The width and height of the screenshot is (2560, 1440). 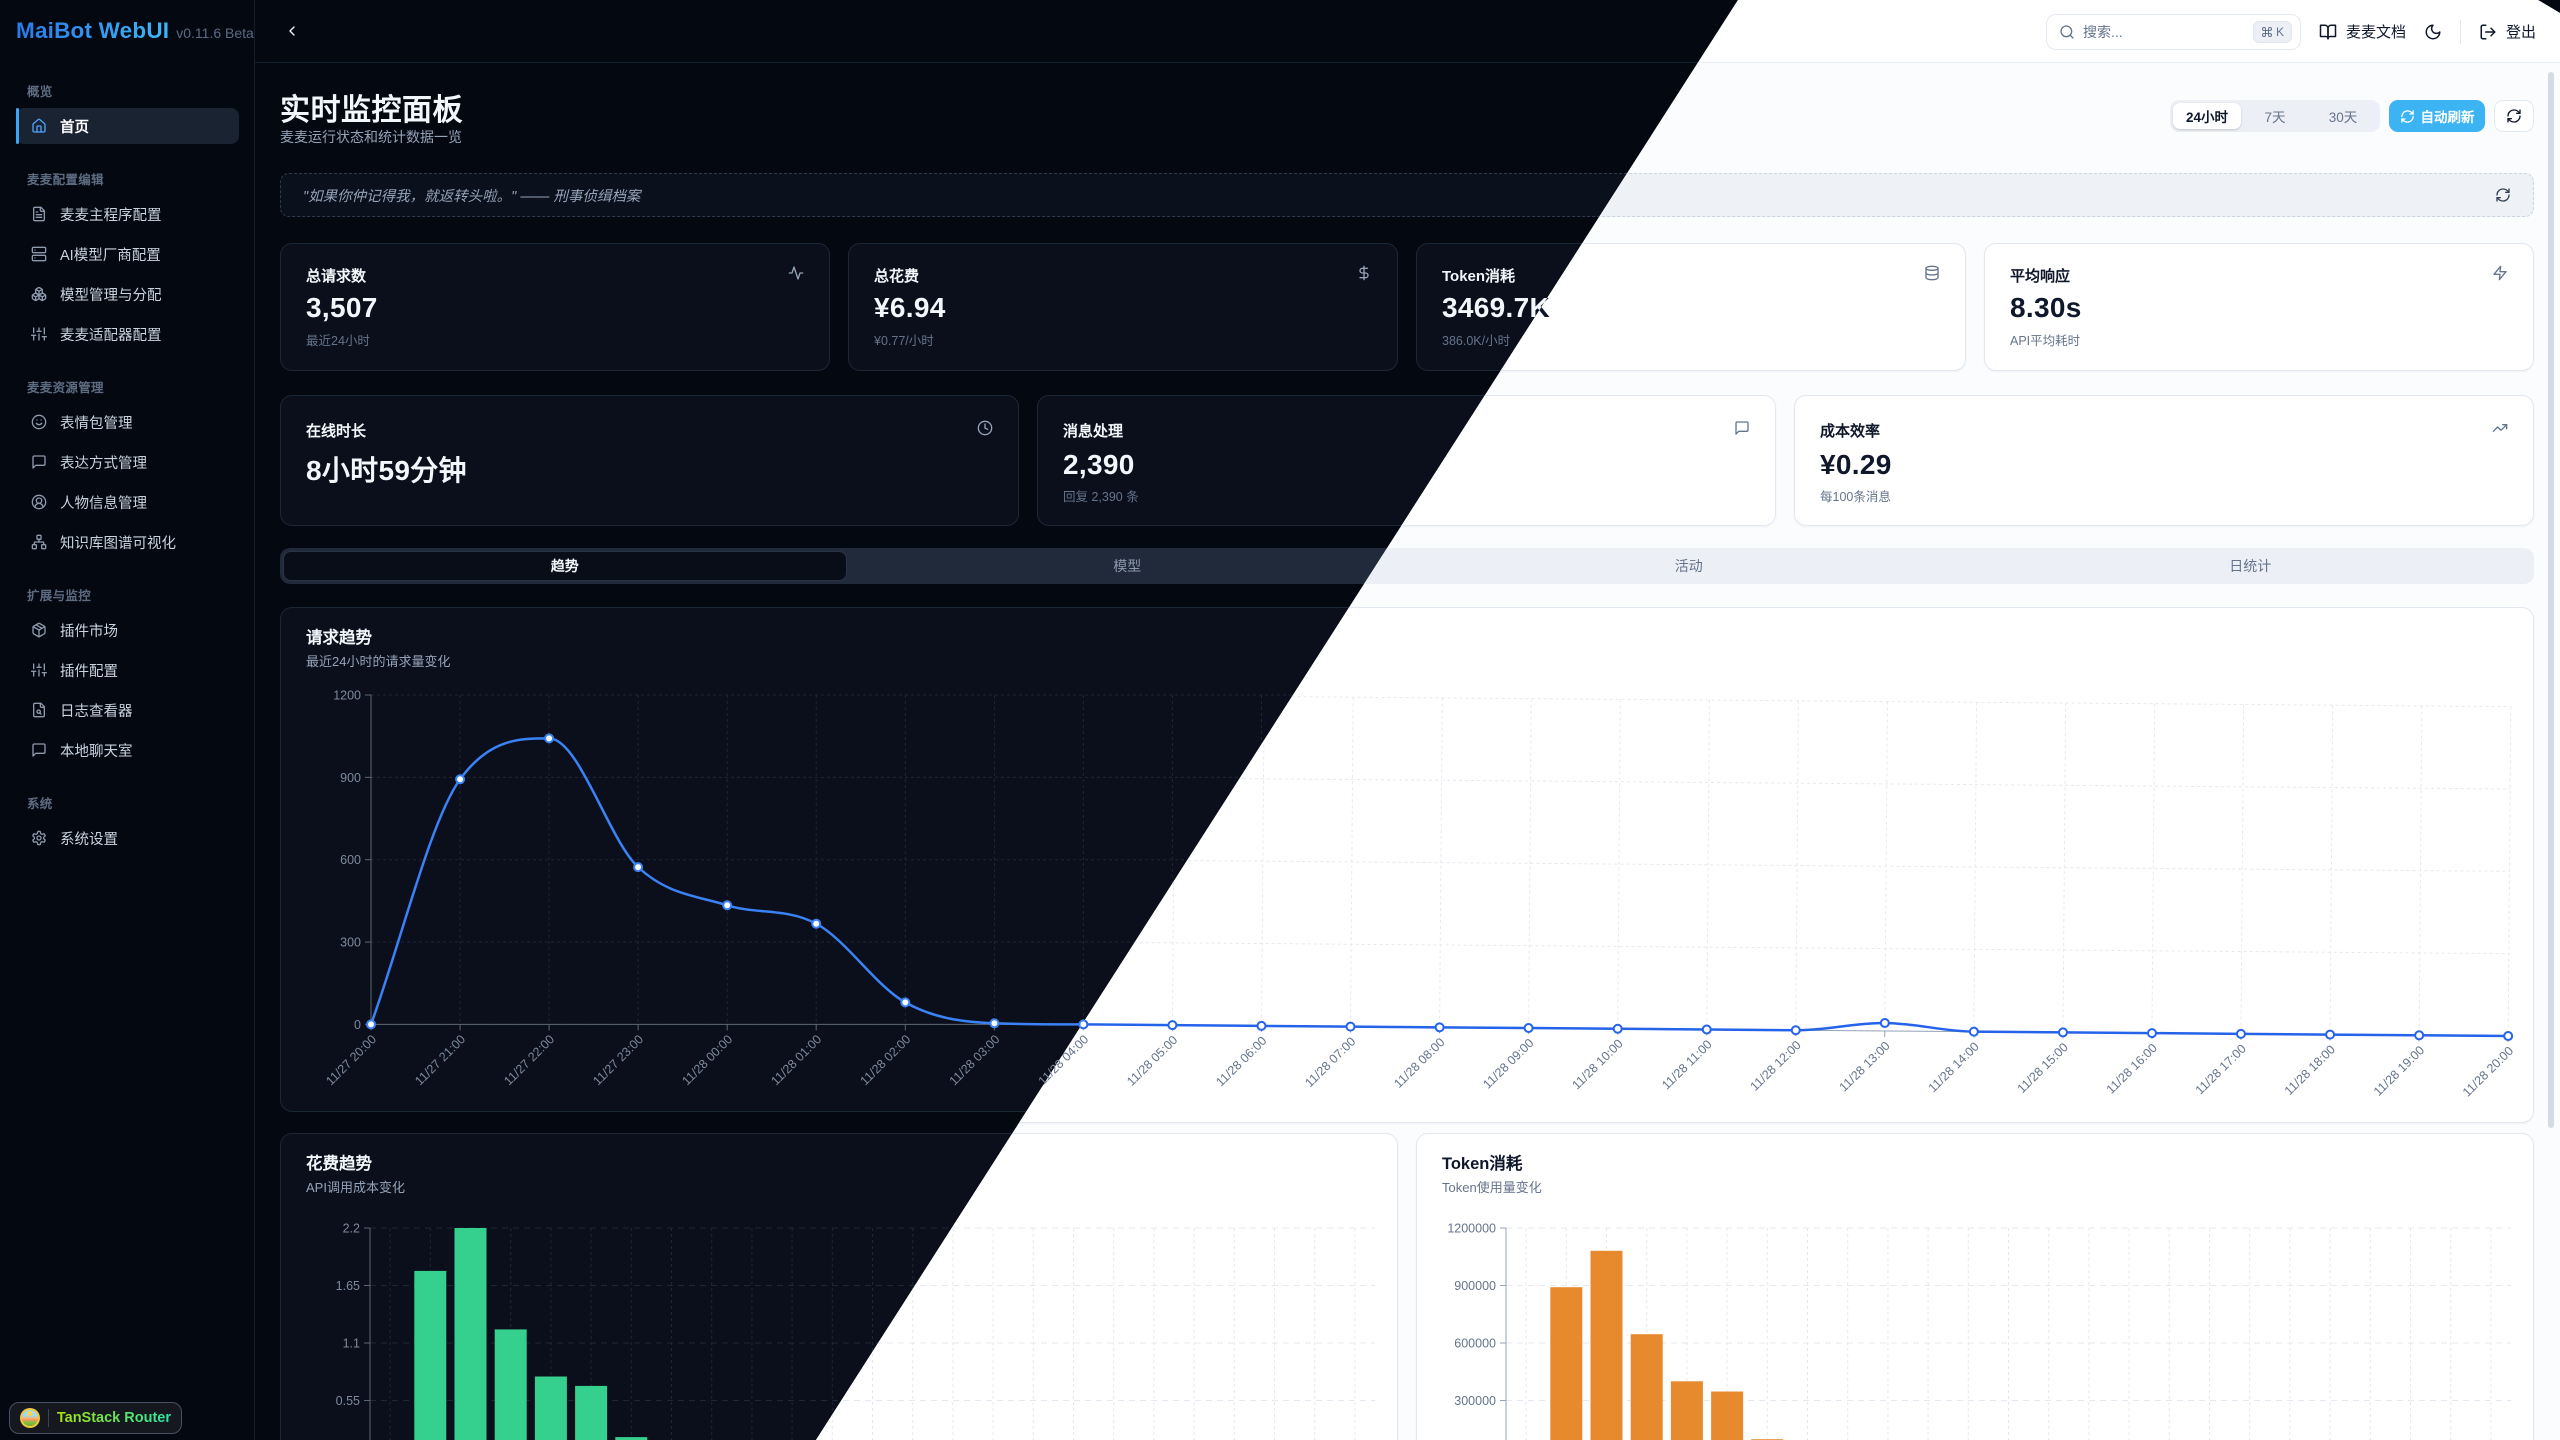 What do you see at coordinates (618, 1060) in the screenshot?
I see `svg-text: 11/27 23:00` at bounding box center [618, 1060].